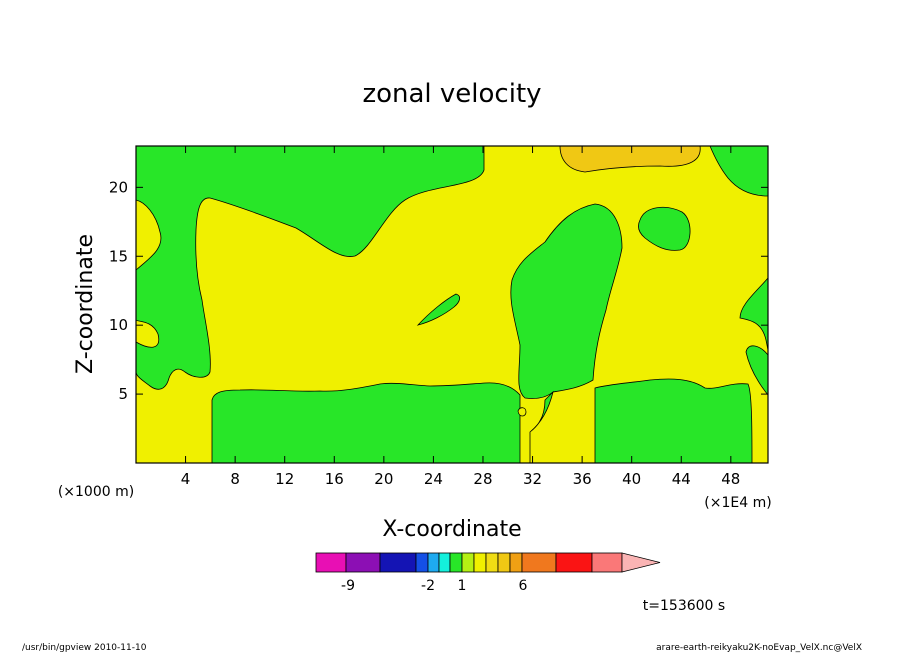 This screenshot has width=904, height=659. I want to click on green-region-right-edge-lower, so click(756, 370).